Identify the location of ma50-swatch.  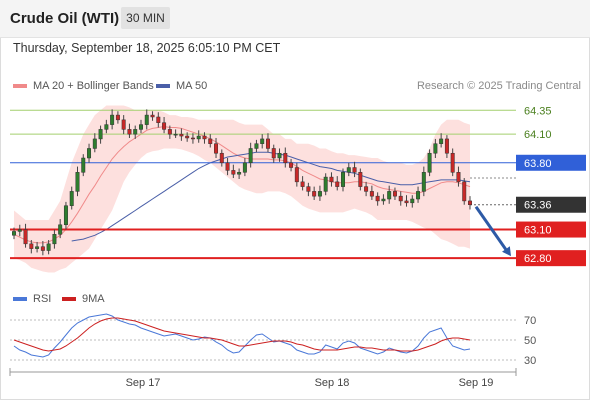
(163, 86).